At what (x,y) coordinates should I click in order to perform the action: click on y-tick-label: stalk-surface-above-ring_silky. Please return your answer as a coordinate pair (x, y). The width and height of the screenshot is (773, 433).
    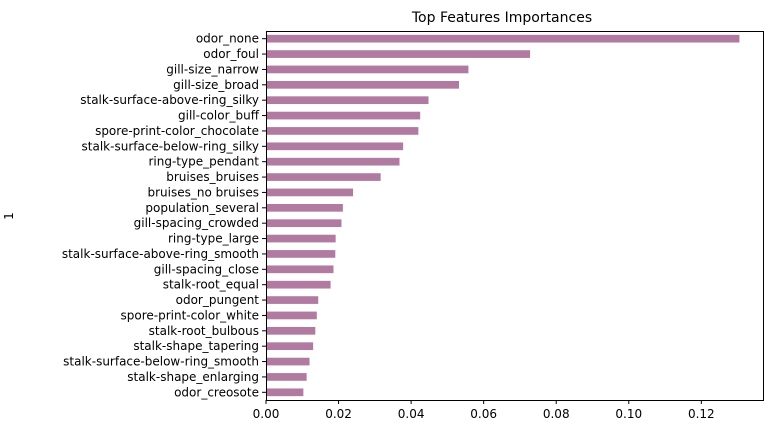
    Looking at the image, I should click on (169, 100).